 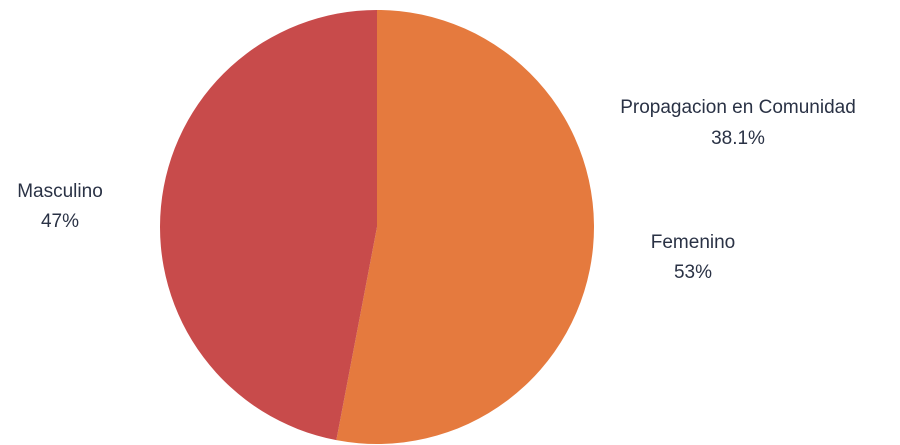 What do you see at coordinates (693, 272) in the screenshot?
I see `slice-value-femenino: 53%` at bounding box center [693, 272].